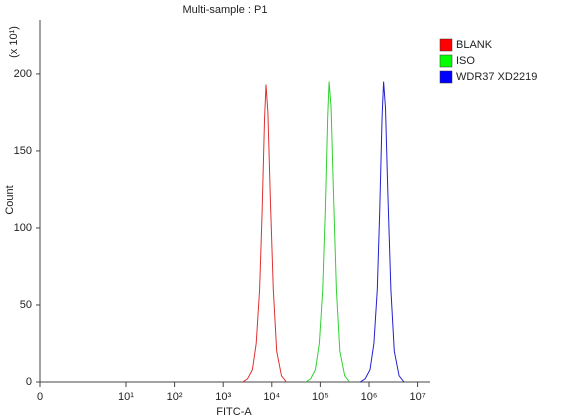  I want to click on y-tick-label: 50, so click(26, 305).